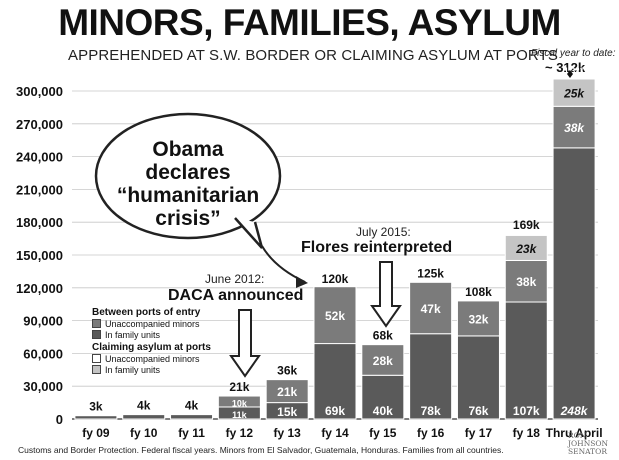 Image resolution: width=619 pixels, height=460 pixels. I want to click on y-tick-label: 150,000, so click(39, 255).